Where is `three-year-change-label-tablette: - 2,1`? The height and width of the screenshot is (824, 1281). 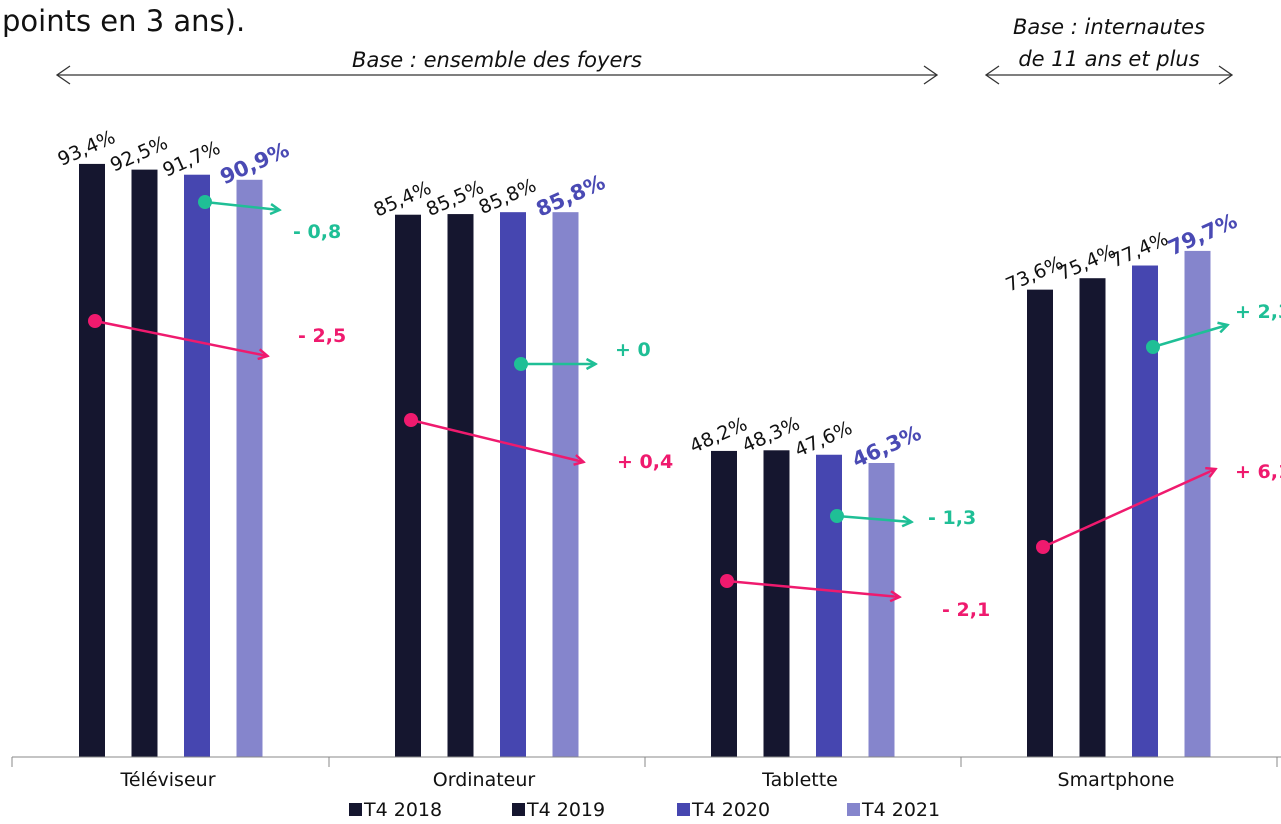
three-year-change-label-tablette: - 2,1 is located at coordinates (966, 610).